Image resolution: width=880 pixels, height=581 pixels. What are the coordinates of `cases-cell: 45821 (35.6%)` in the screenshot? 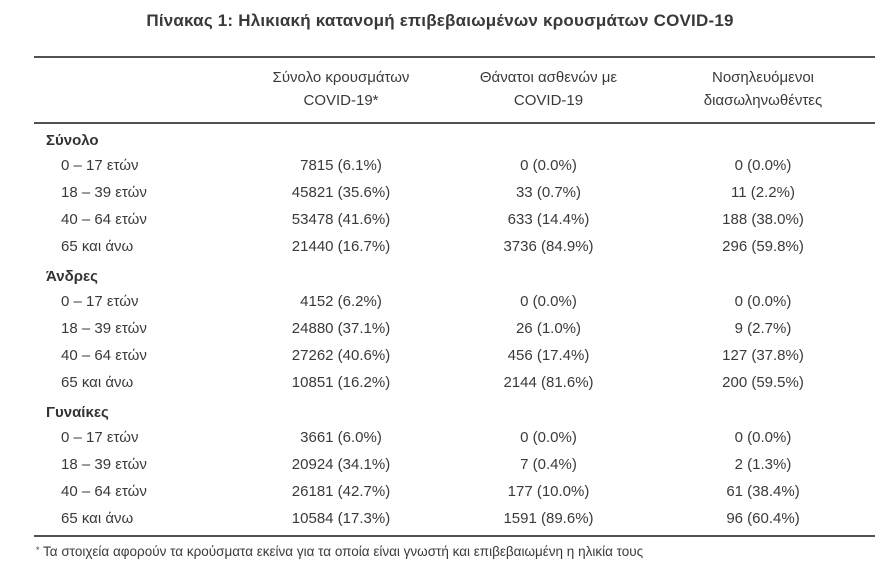 It's located at (341, 192).